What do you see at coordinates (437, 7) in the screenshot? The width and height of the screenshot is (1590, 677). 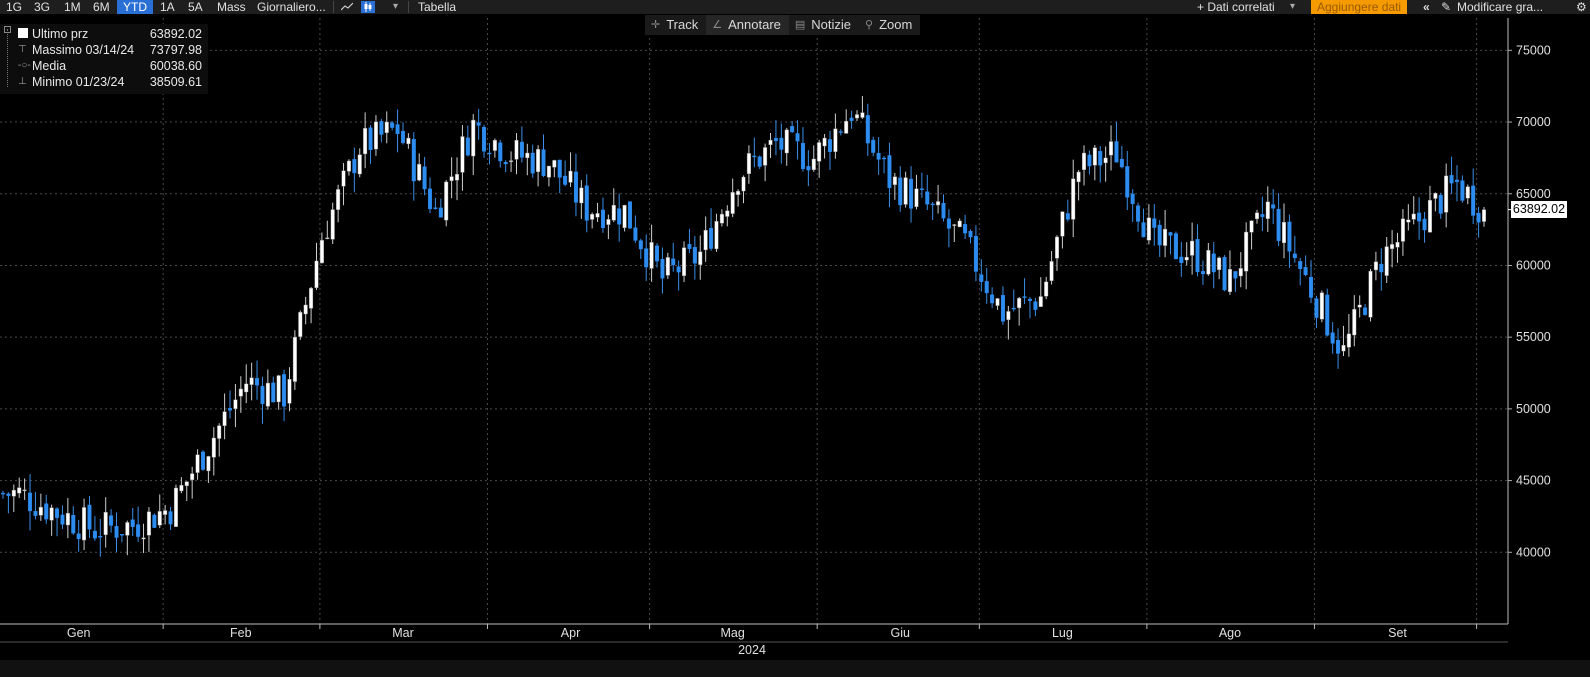 I see `table-button: Tabella` at bounding box center [437, 7].